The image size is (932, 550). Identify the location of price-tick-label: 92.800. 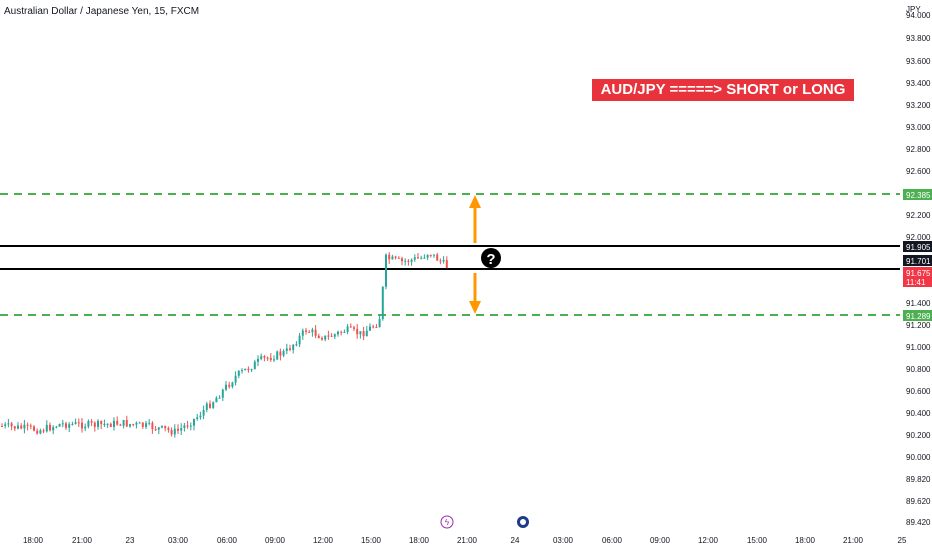
(918, 149).